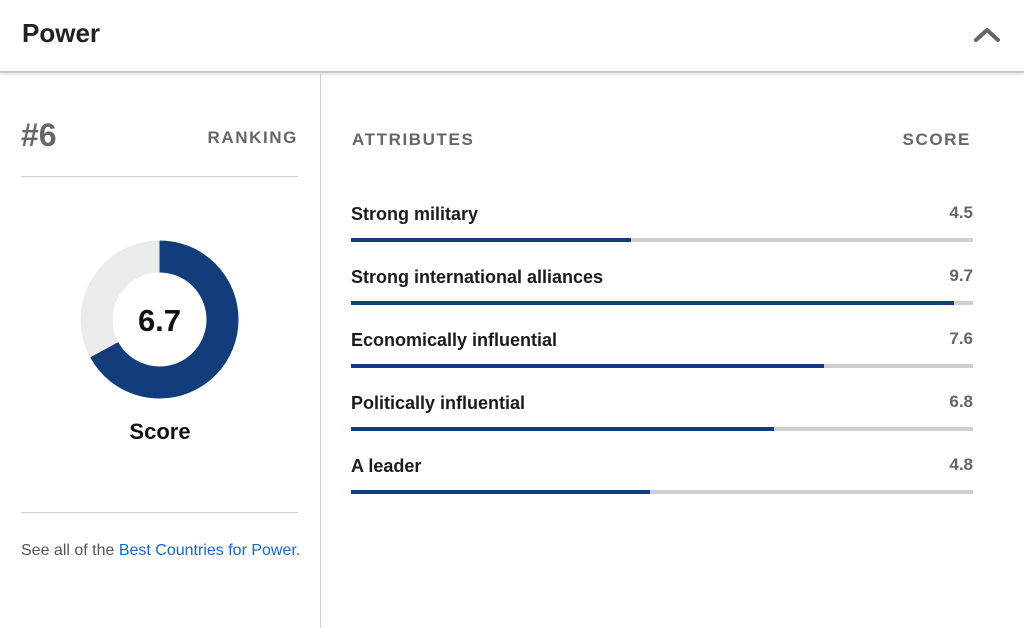 The width and height of the screenshot is (1024, 628). I want to click on attribute-score: 6.8, so click(961, 401).